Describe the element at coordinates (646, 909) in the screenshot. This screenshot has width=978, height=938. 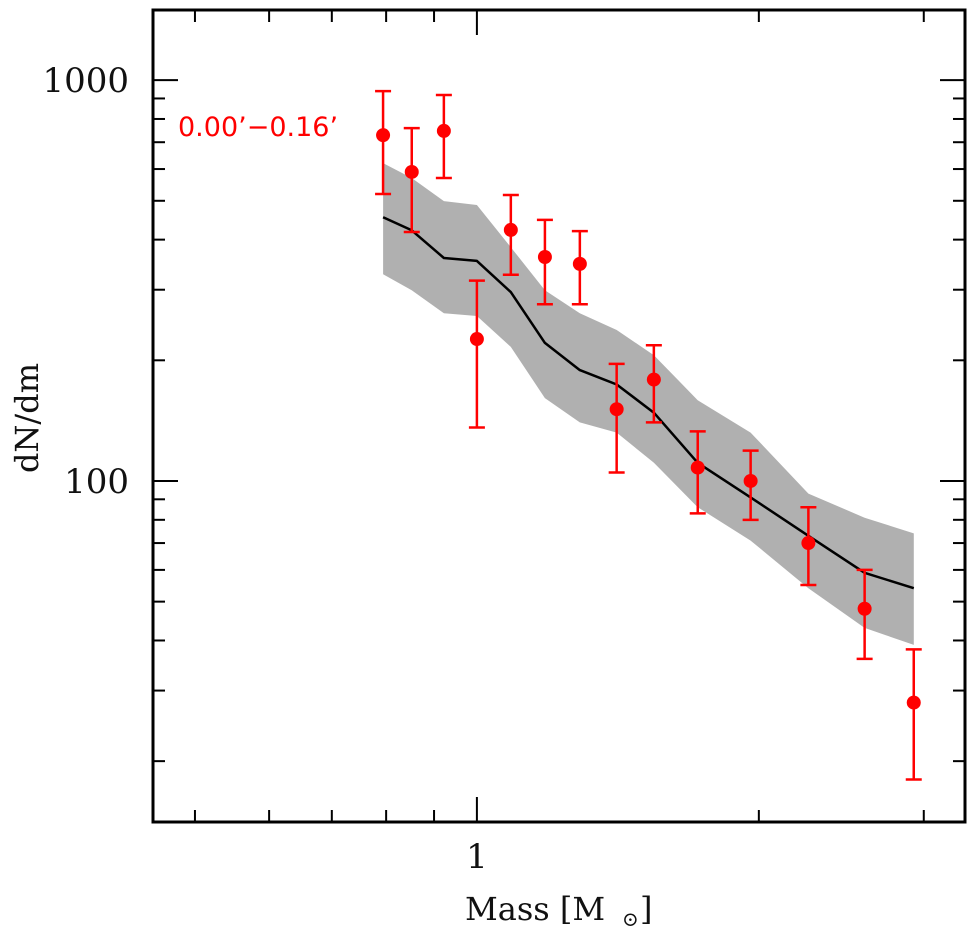
I see `x-axis-title-end: ]` at that location.